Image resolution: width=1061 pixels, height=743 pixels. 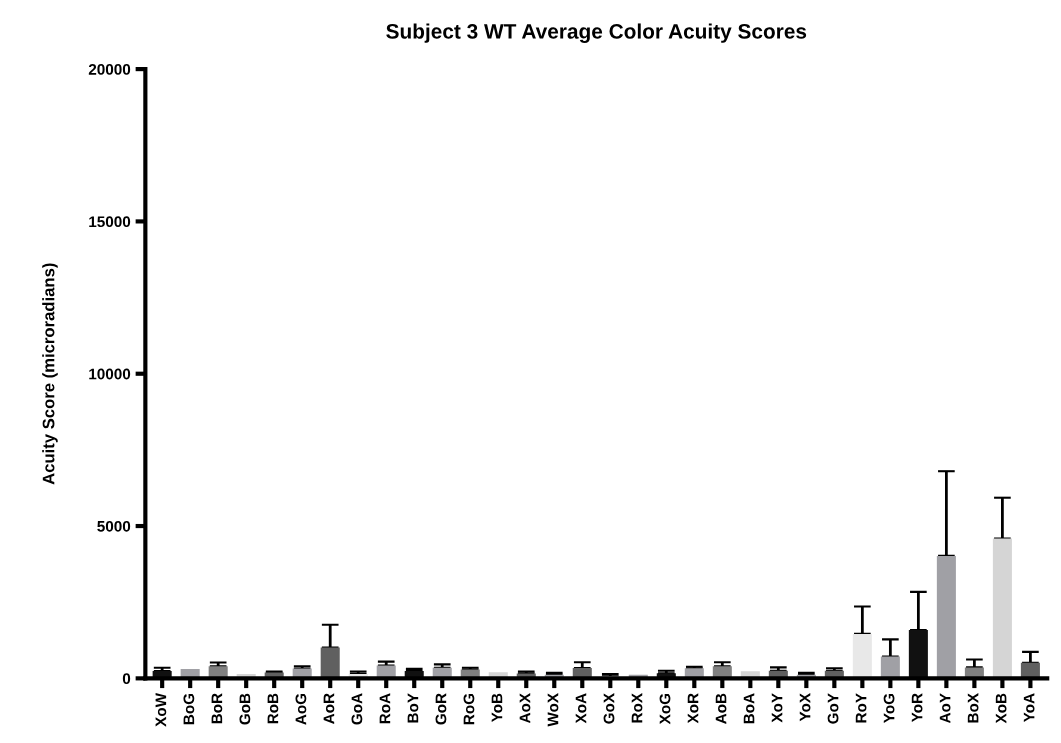 I want to click on x-tick-label: RoA, so click(x=385, y=708).